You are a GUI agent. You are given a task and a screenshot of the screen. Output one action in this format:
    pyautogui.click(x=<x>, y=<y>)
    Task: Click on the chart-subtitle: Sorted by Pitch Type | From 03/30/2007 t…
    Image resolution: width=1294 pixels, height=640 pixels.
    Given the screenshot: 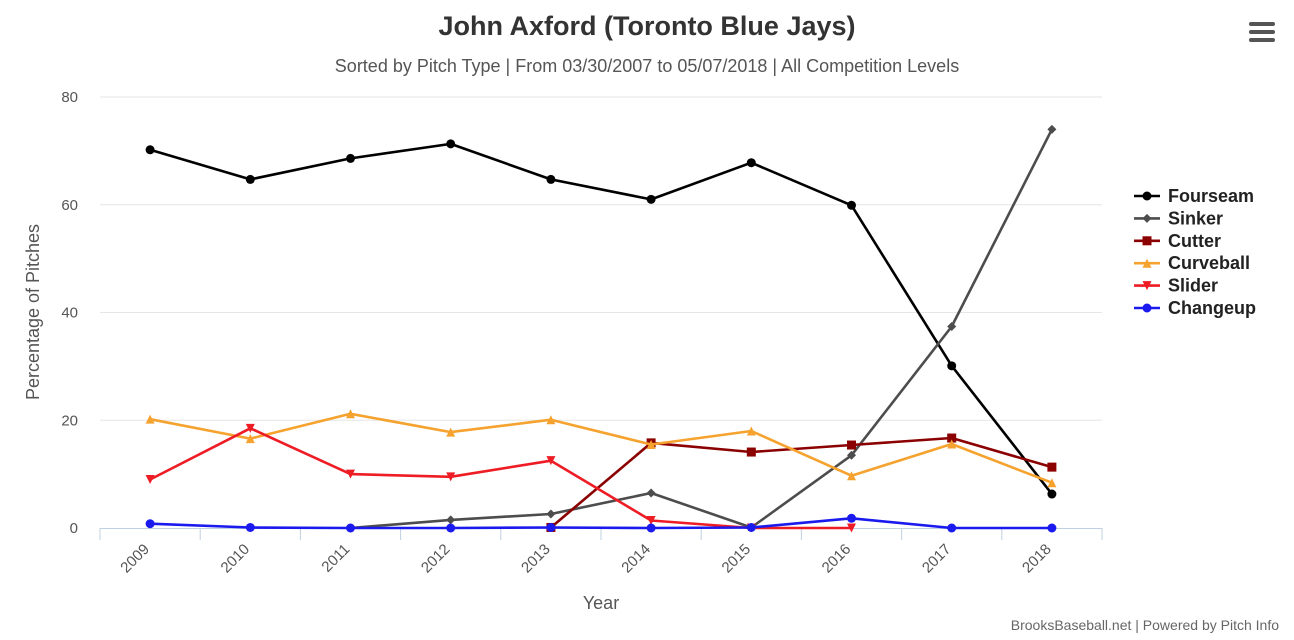 What is the action you would take?
    pyautogui.click(x=647, y=66)
    